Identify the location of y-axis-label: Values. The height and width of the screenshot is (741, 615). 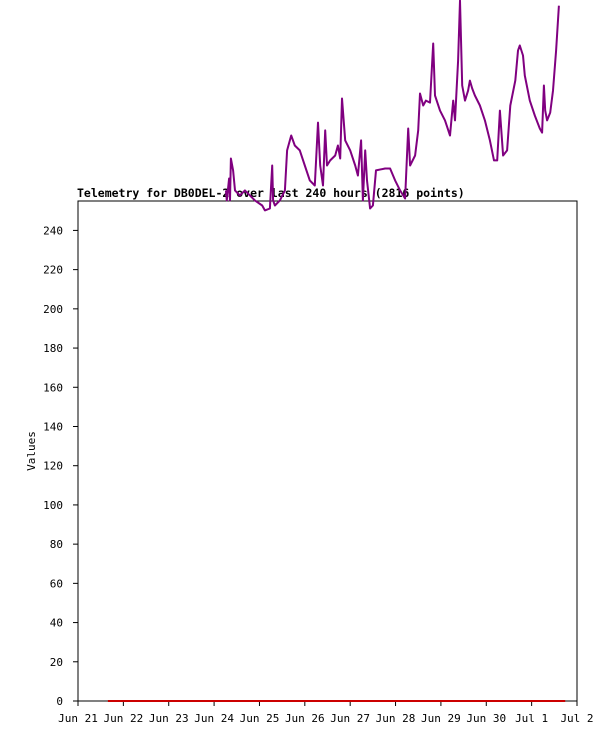
(31, 451).